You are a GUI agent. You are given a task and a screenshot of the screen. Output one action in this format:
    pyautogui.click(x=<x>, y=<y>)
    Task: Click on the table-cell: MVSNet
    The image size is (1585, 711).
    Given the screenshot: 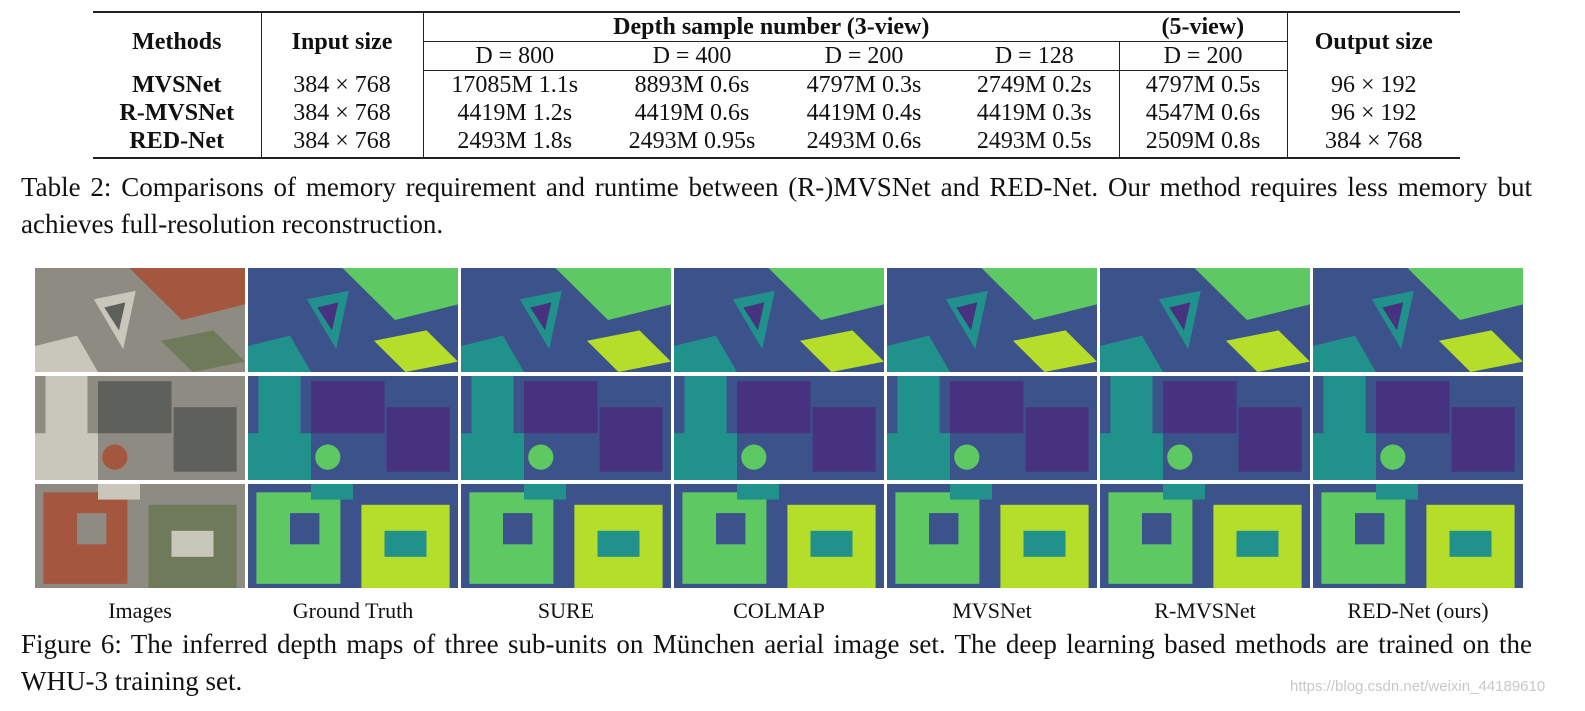 What is the action you would take?
    pyautogui.click(x=177, y=84)
    